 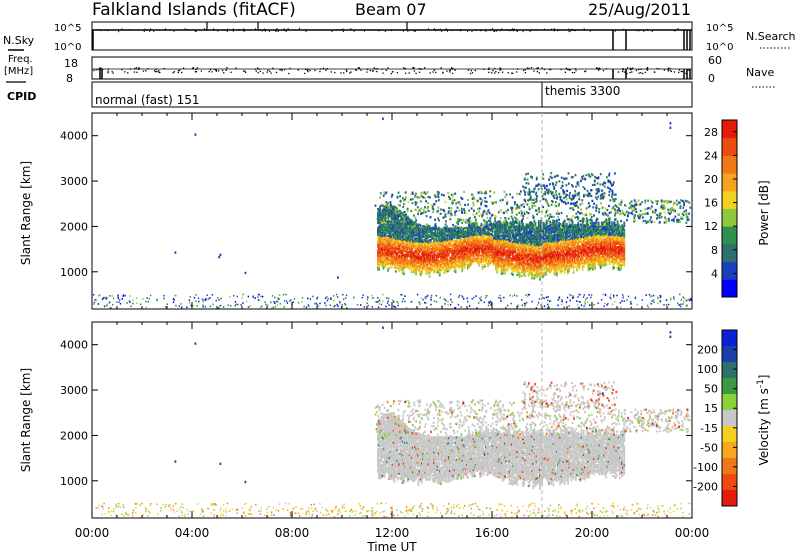 What do you see at coordinates (392, 94) in the screenshot?
I see `cpid-strip-frame` at bounding box center [392, 94].